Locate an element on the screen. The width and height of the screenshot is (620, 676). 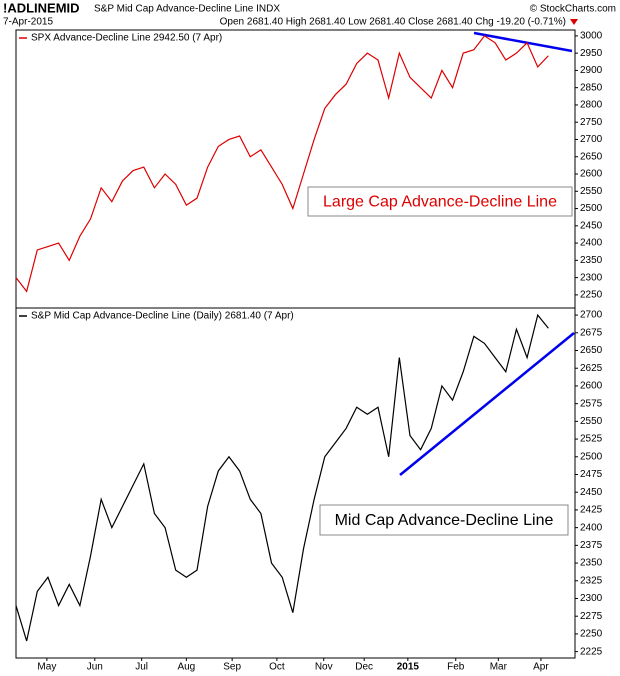
x-tick-label: 2015 is located at coordinates (408, 667).